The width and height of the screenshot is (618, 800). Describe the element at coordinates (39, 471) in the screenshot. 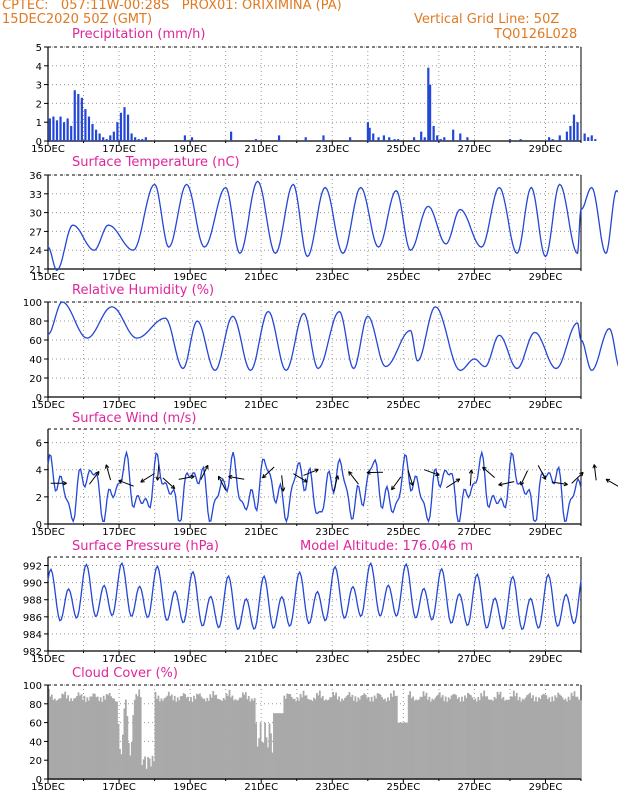

I see `y-tick-label: 4` at that location.